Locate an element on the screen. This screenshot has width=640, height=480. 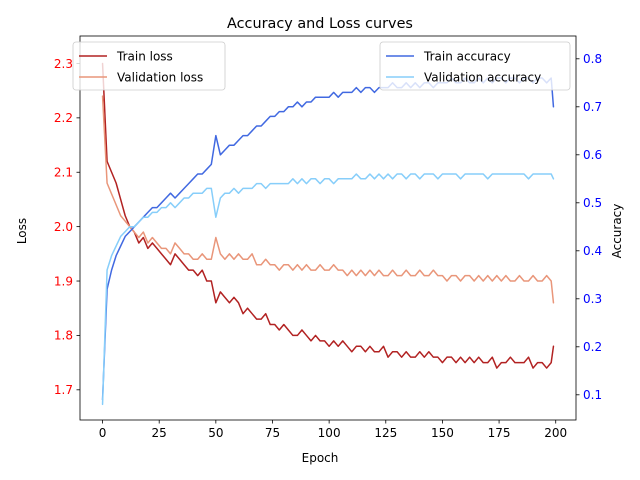
y-right-tick-label: 0.2 is located at coordinates (592, 347).